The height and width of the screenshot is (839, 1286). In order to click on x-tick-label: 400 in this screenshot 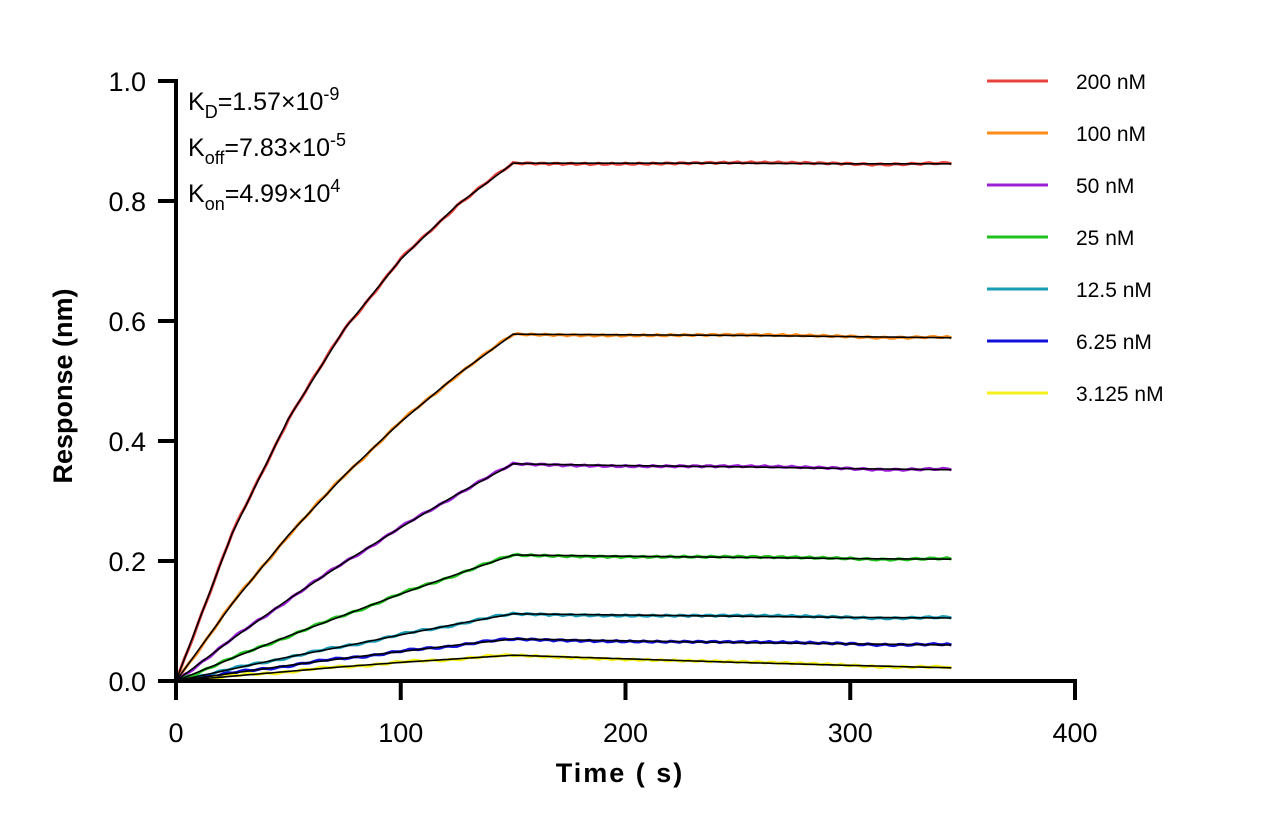, I will do `click(1074, 733)`.